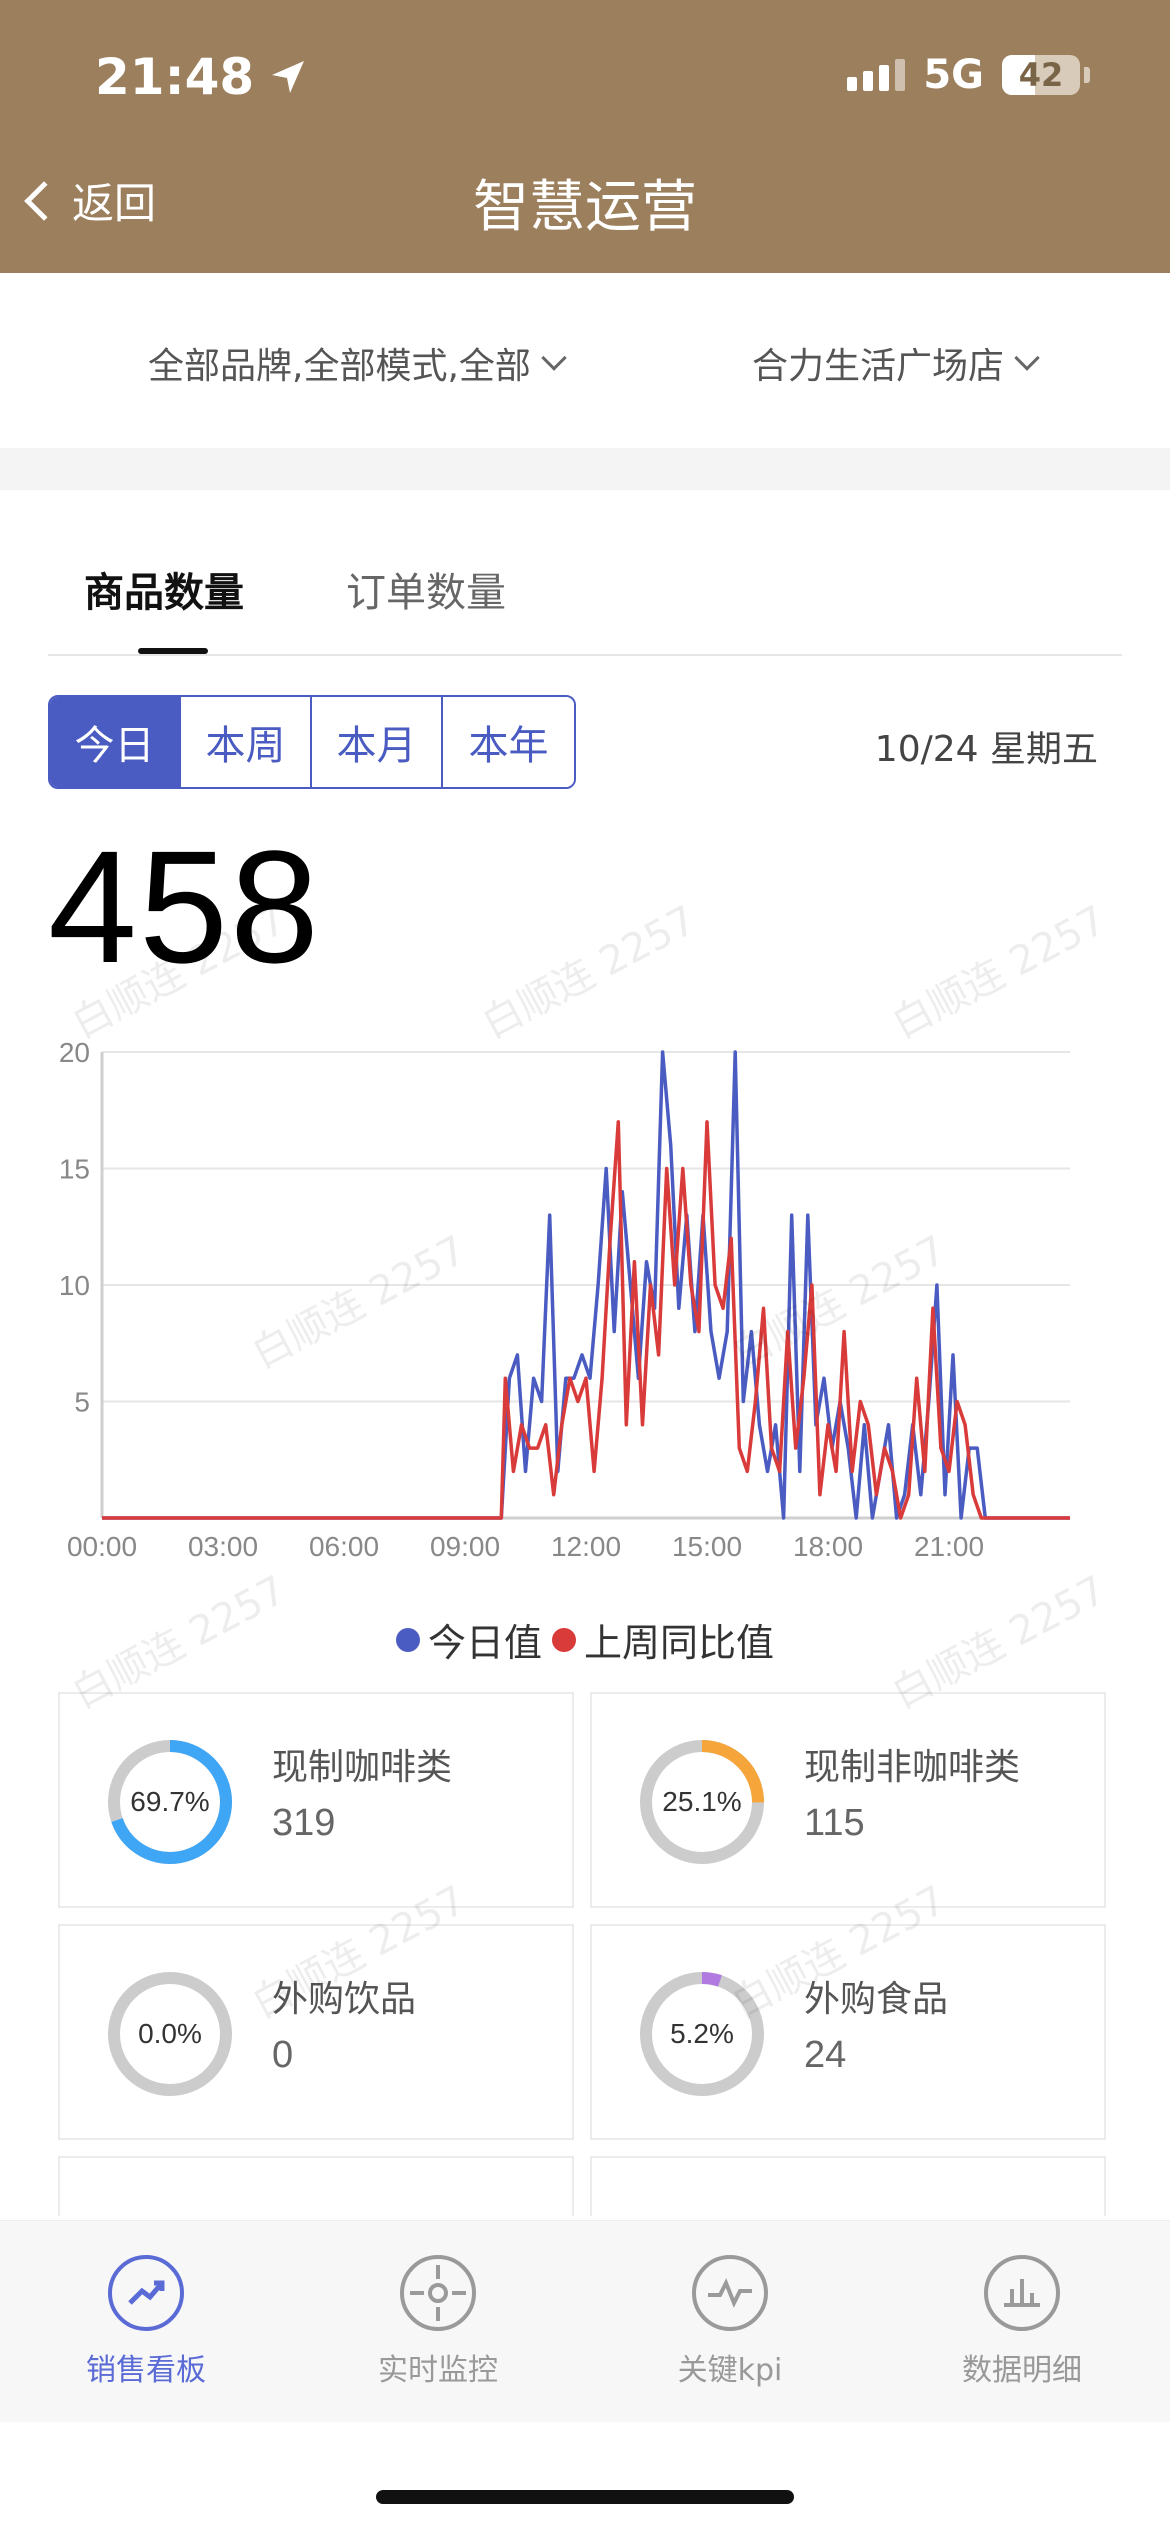 This screenshot has height=2532, width=1170. I want to click on category-card: 5.2% 外购食品 24, so click(848, 2032).